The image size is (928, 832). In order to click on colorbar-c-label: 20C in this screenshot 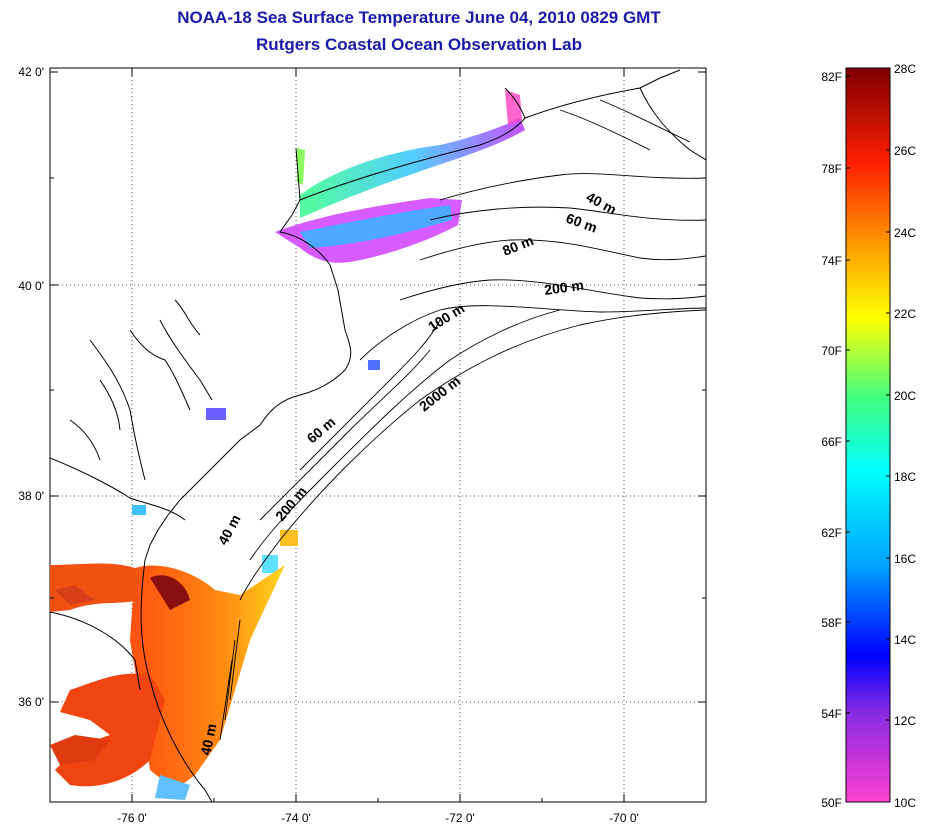, I will do `click(905, 396)`.